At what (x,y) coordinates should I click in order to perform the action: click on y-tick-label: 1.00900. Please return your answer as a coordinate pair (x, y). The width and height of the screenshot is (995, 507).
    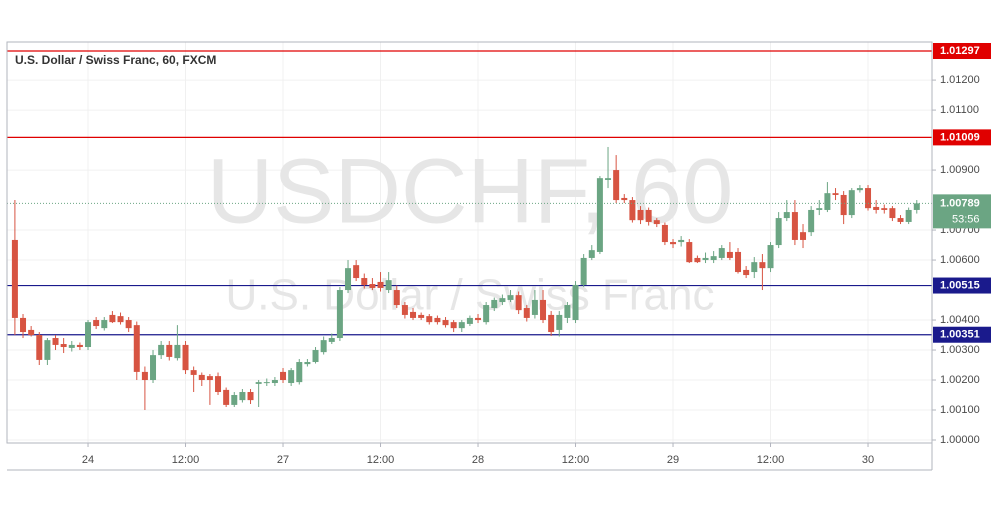
    Looking at the image, I should click on (960, 170).